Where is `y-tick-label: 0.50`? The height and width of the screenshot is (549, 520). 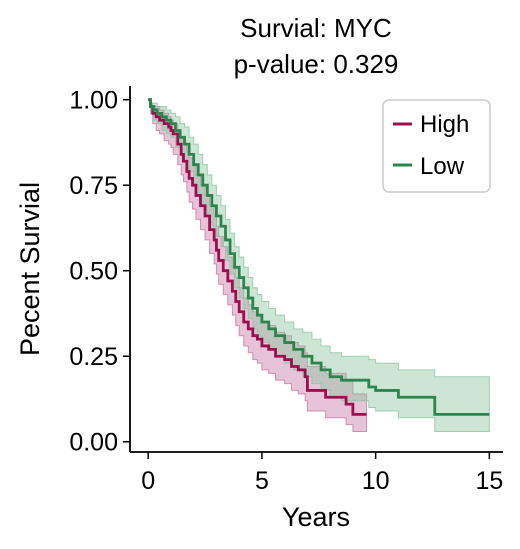 y-tick-label: 0.50 is located at coordinates (93, 272).